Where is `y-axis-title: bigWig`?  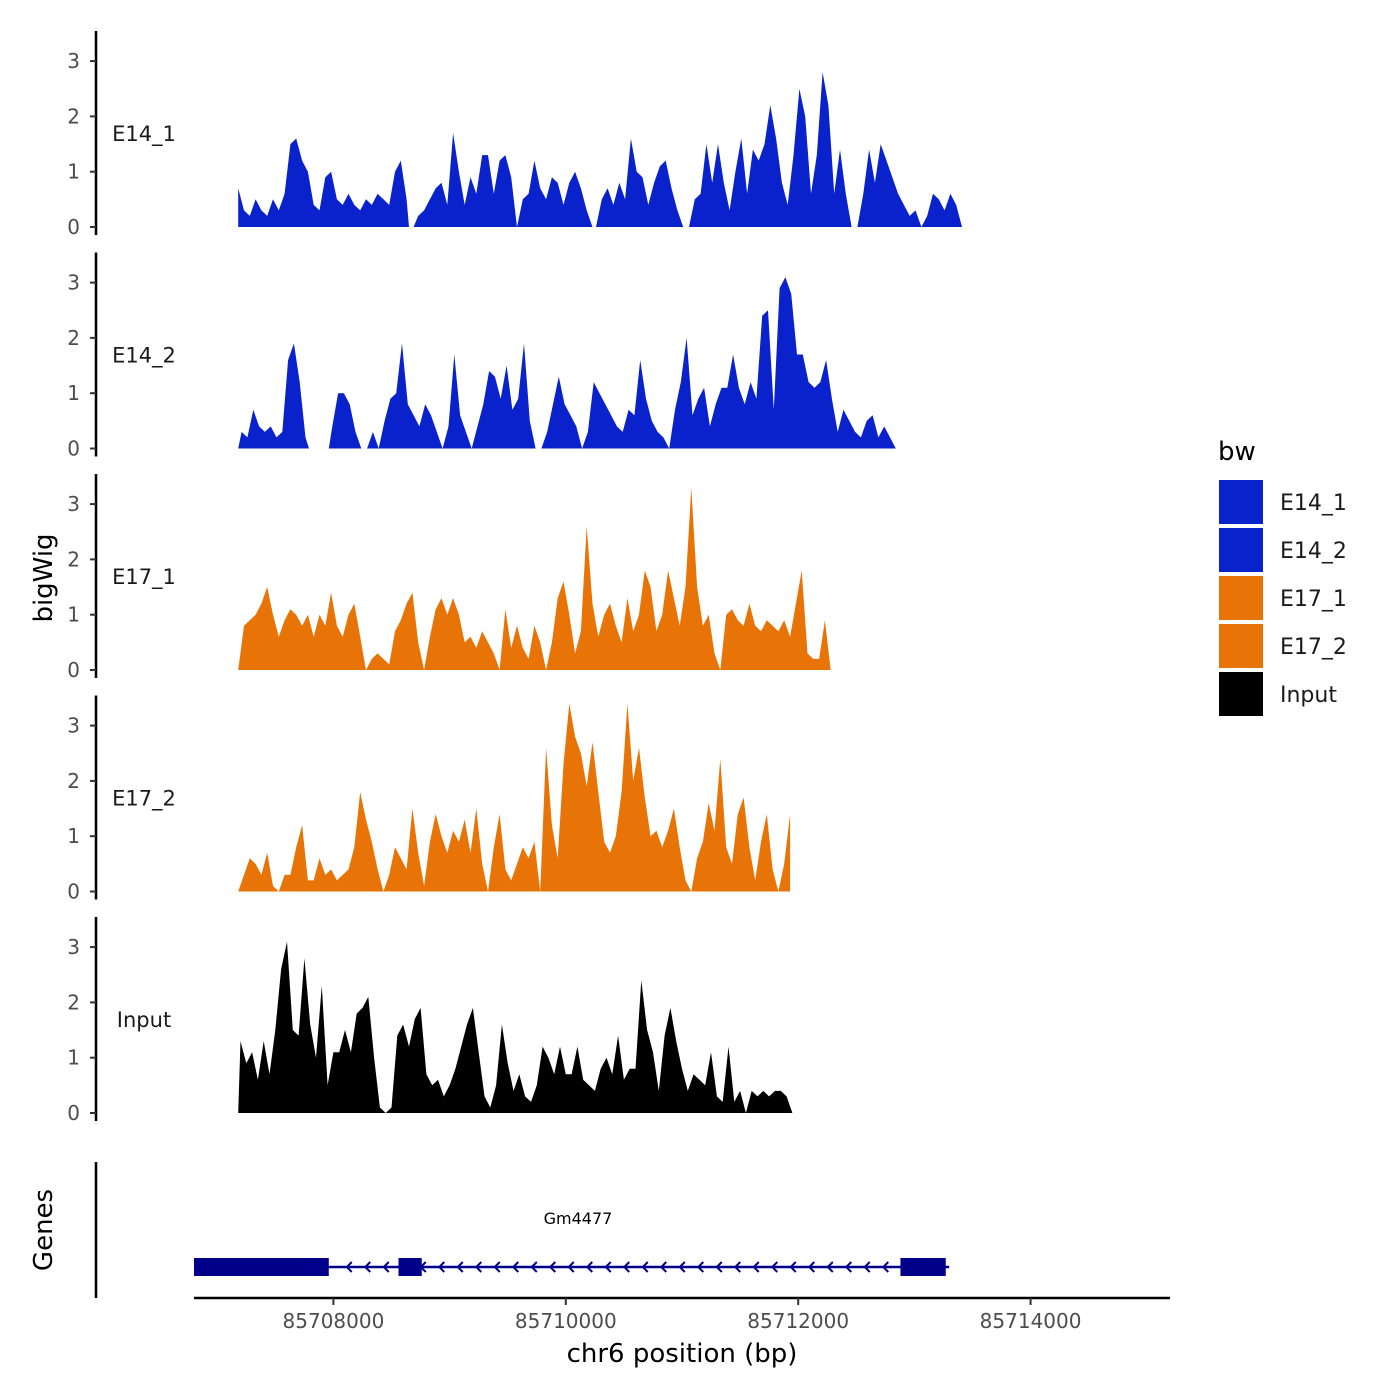
y-axis-title: bigWig is located at coordinates (44, 577).